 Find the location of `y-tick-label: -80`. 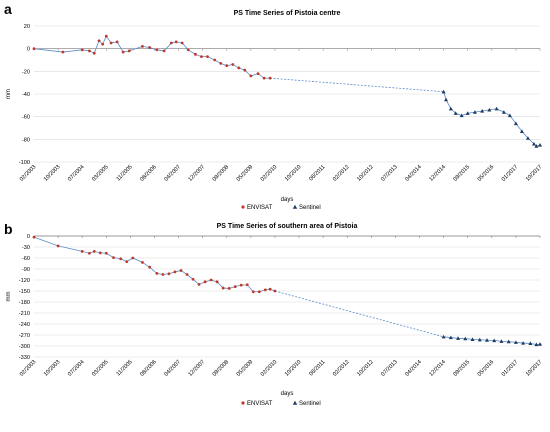

y-tick-label: -80 is located at coordinates (26, 140).